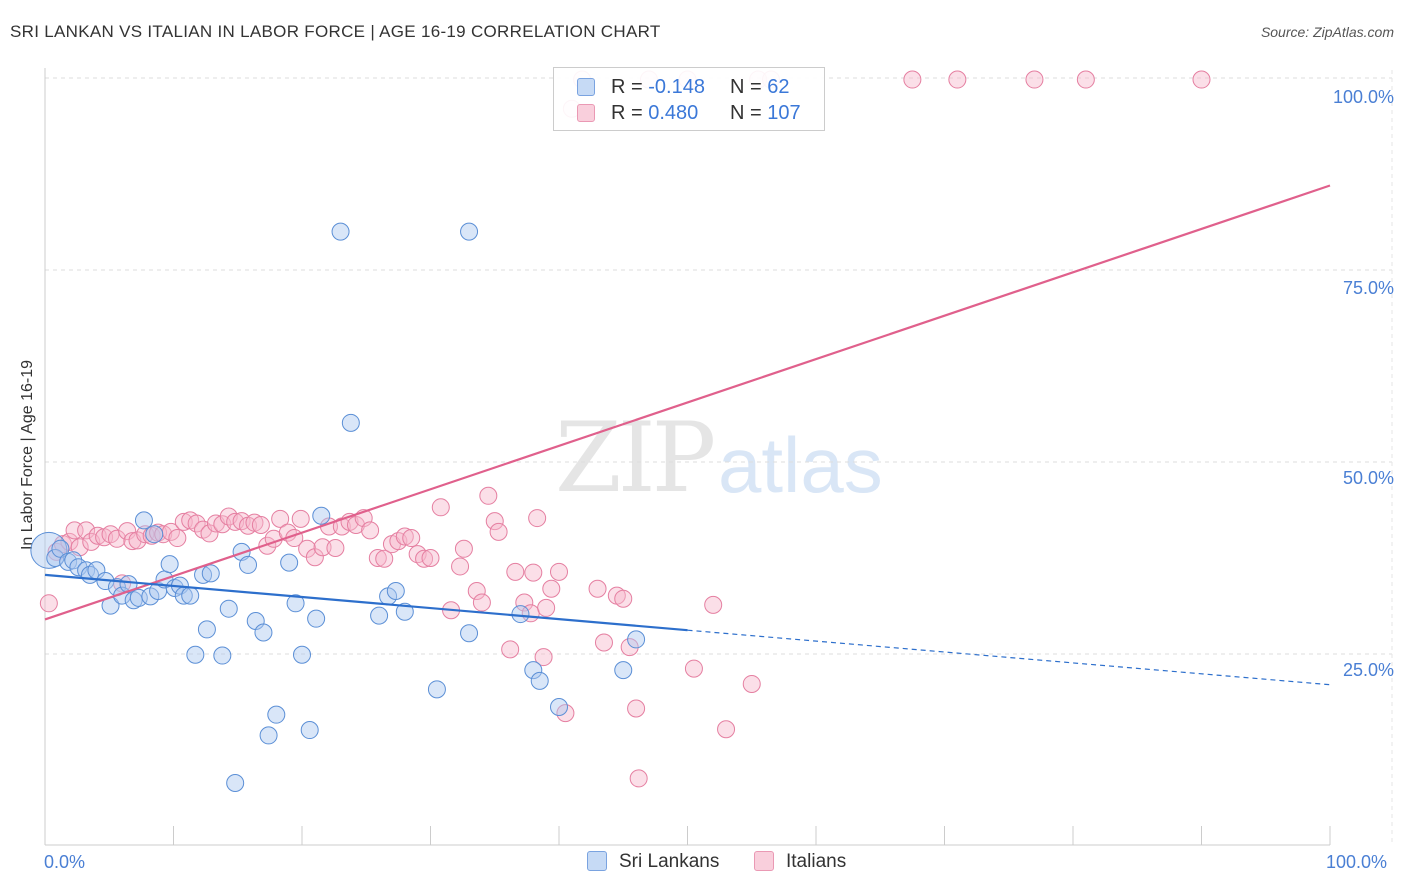  What do you see at coordinates (760, 87) in the screenshot?
I see `srilankan-n: N = 62` at bounding box center [760, 87].